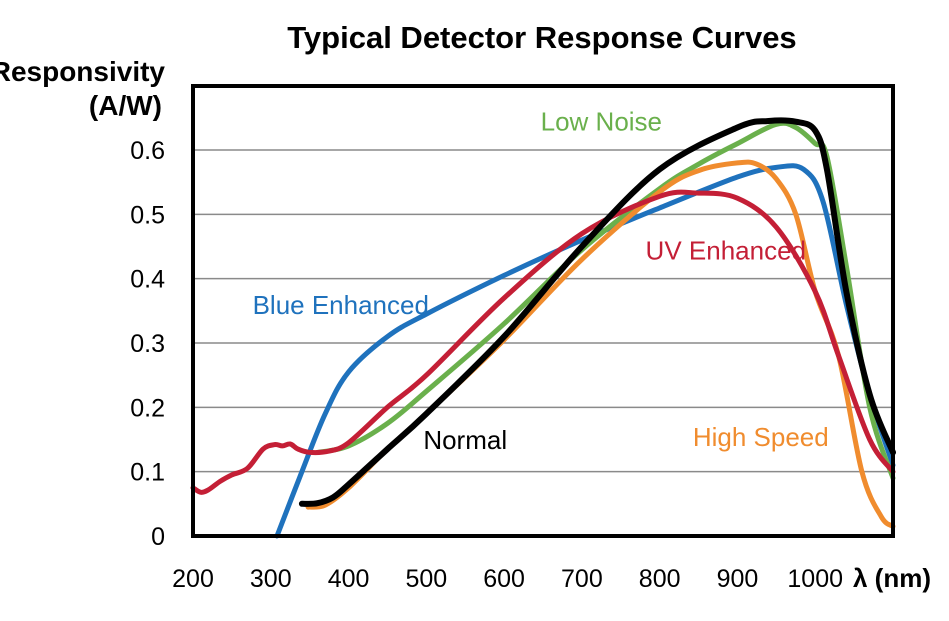  I want to click on x-tick-label: 400, so click(349, 579).